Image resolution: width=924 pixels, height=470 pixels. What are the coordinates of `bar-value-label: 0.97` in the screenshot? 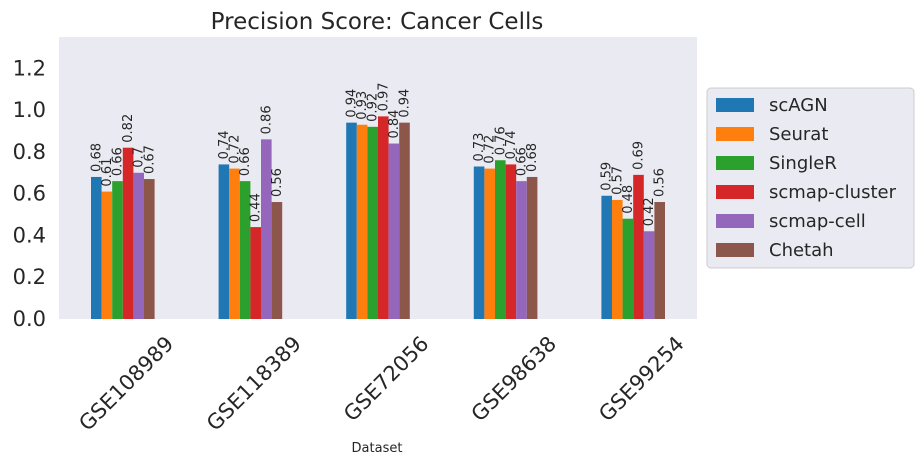 It's located at (383, 96).